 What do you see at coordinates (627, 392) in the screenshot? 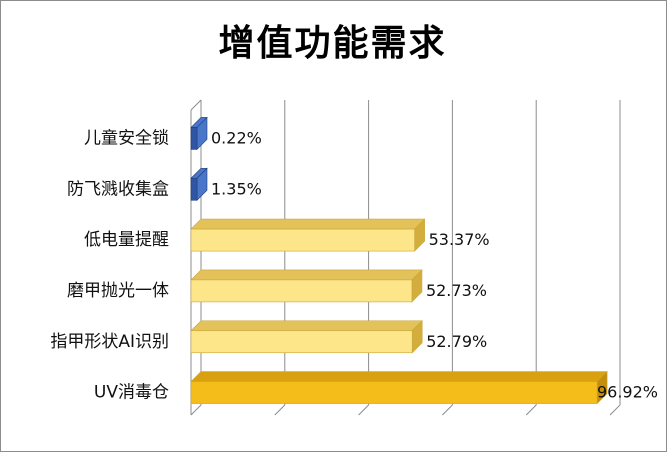
I see `value-label: 96.92%` at bounding box center [627, 392].